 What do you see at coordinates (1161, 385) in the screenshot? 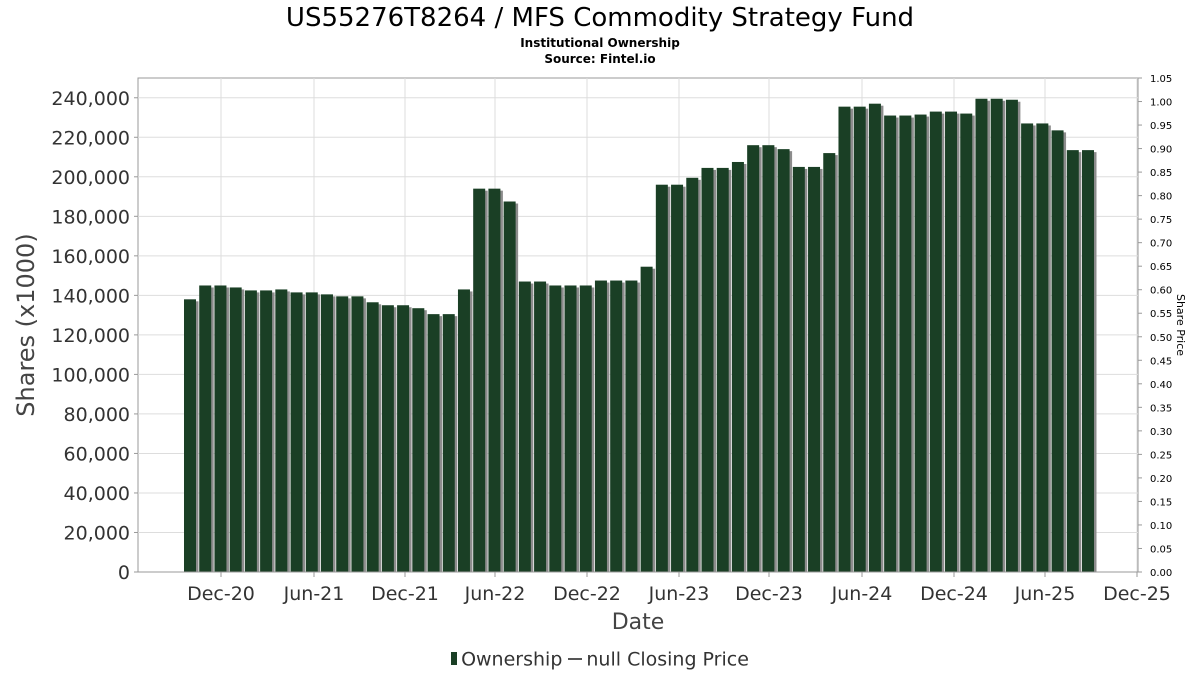
I see `y2-tick-label: 0.40` at bounding box center [1161, 385].